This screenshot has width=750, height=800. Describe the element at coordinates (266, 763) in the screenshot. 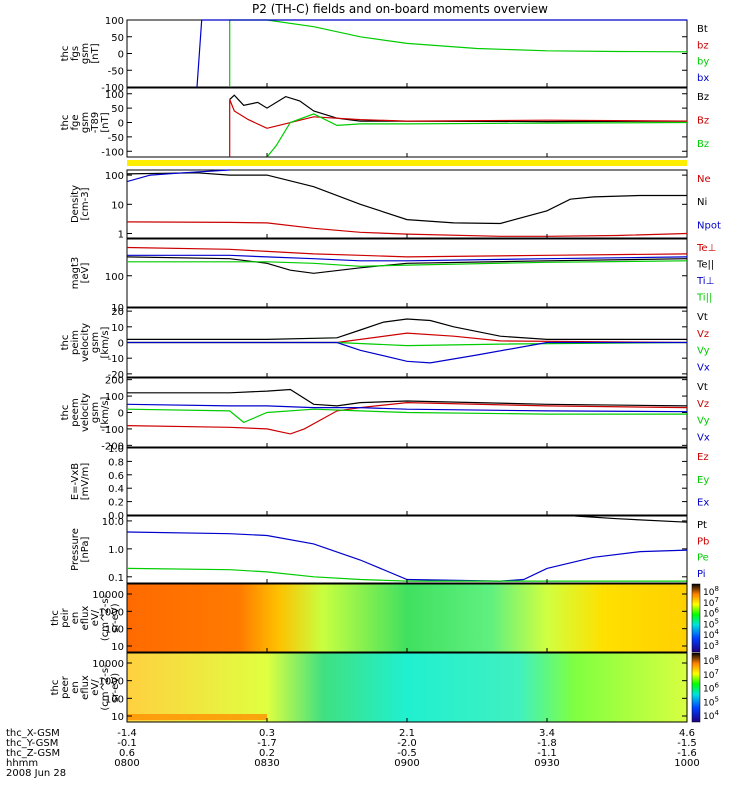

I see `ephemeris-value: 0830` at that location.